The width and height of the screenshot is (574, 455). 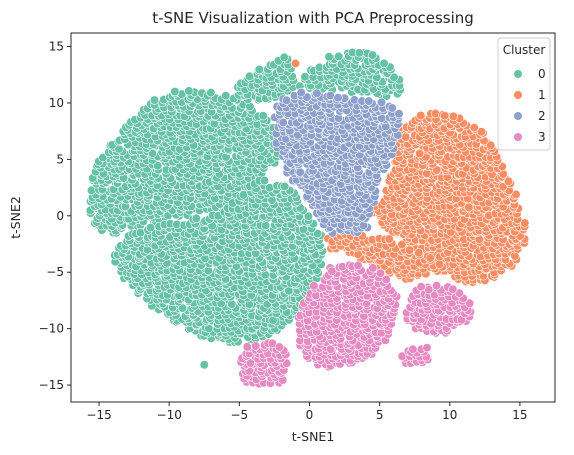 I want to click on y-axis-ticks: −15 −10 −5 0 5 10 15, so click(x=55, y=216).